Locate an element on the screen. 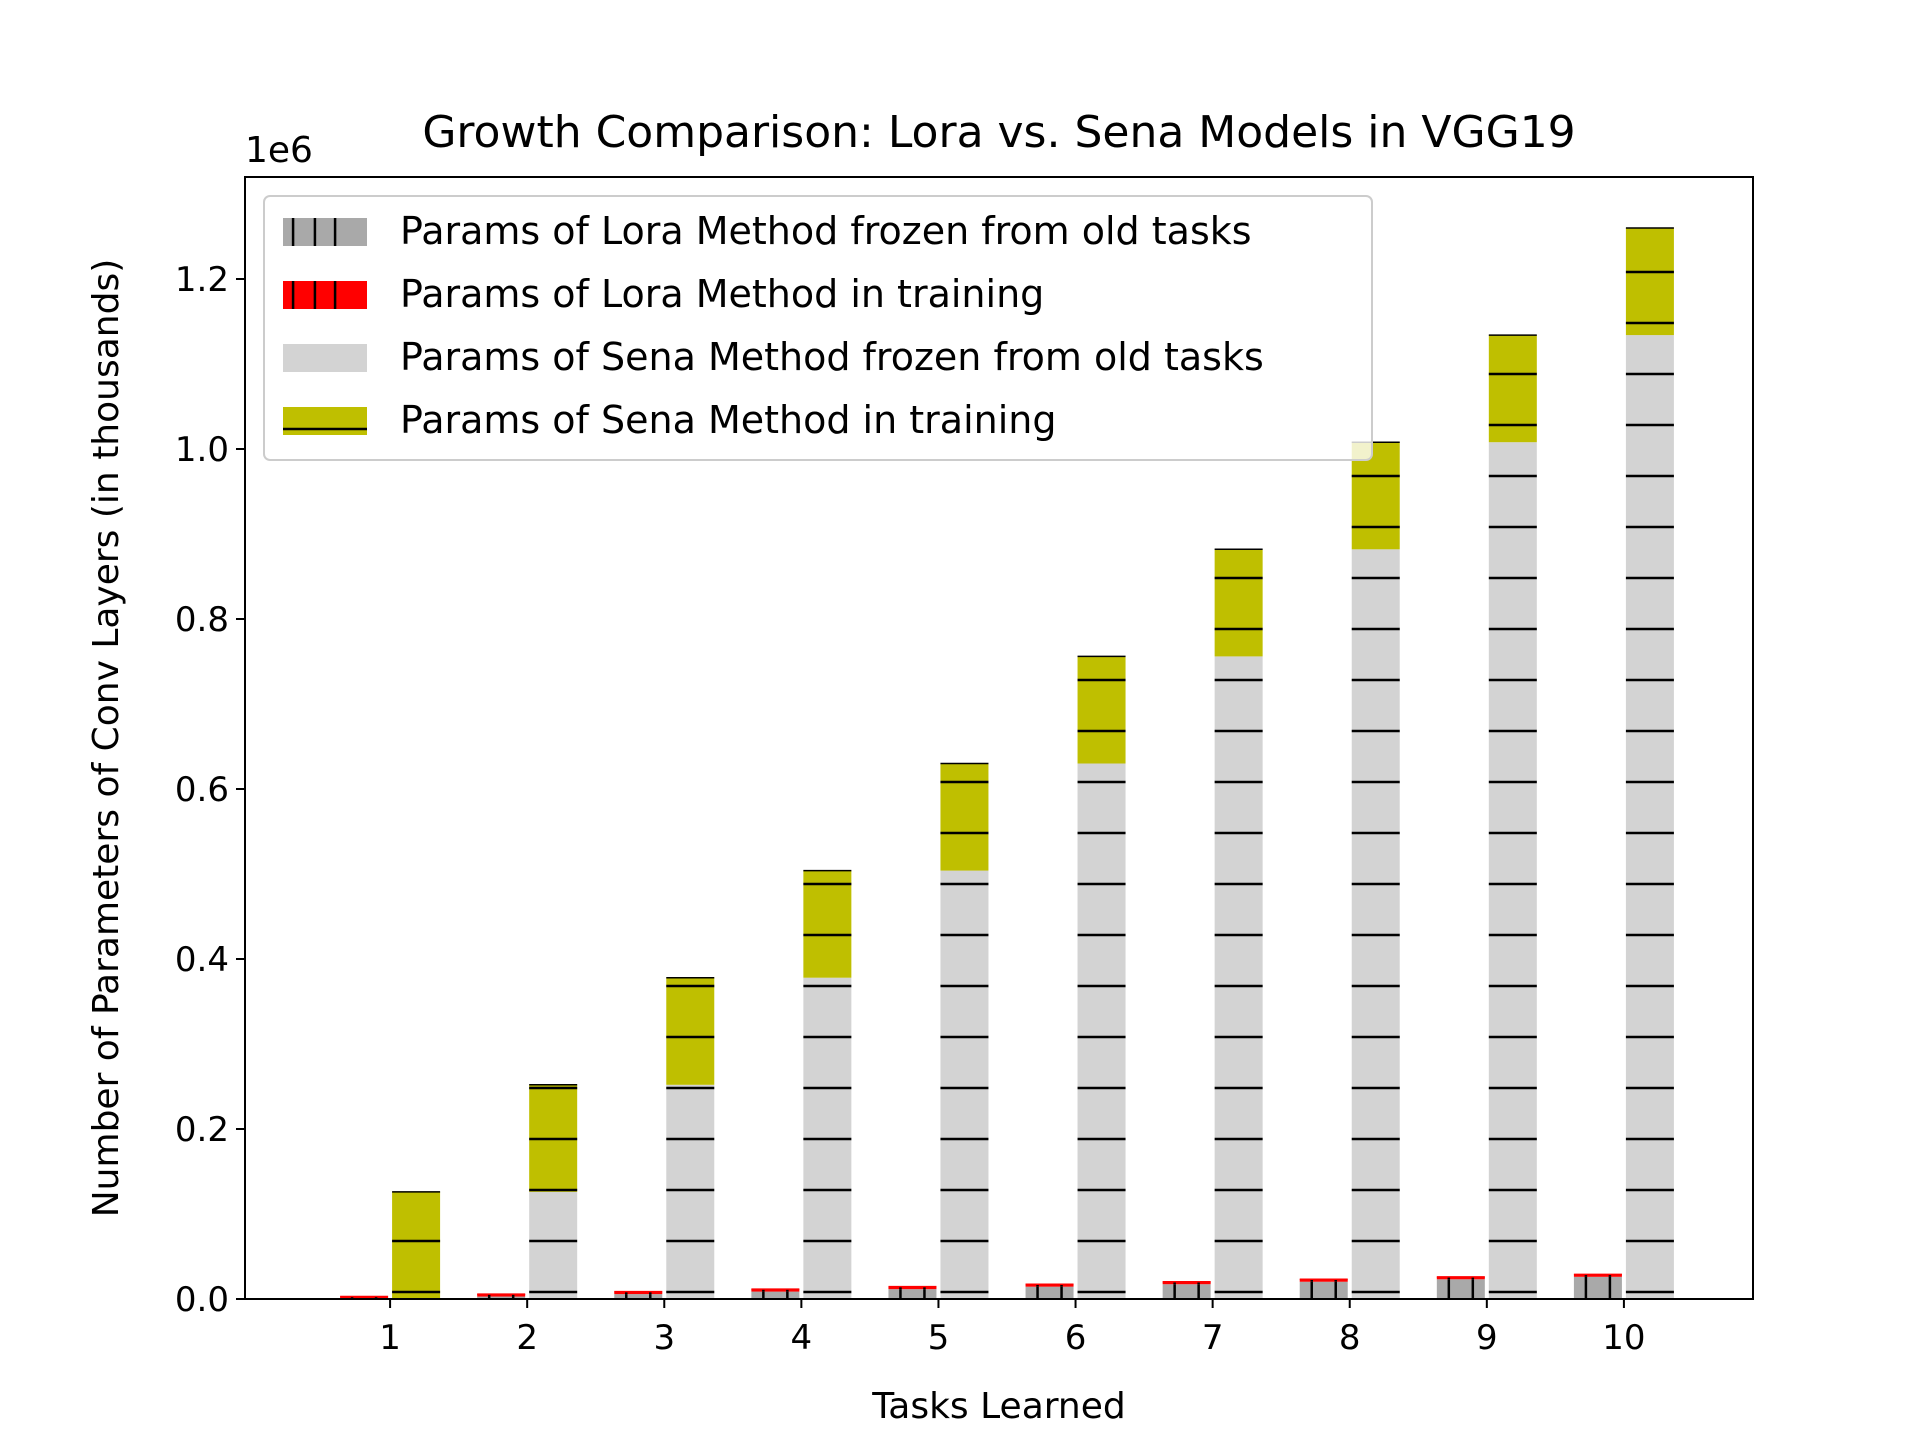  x-tick-label: 1 is located at coordinates (390, 1338).